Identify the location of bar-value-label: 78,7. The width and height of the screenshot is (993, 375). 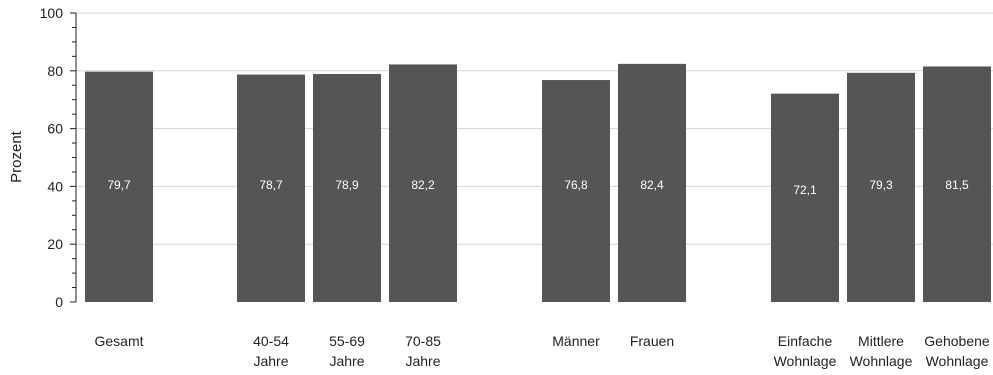
(271, 185).